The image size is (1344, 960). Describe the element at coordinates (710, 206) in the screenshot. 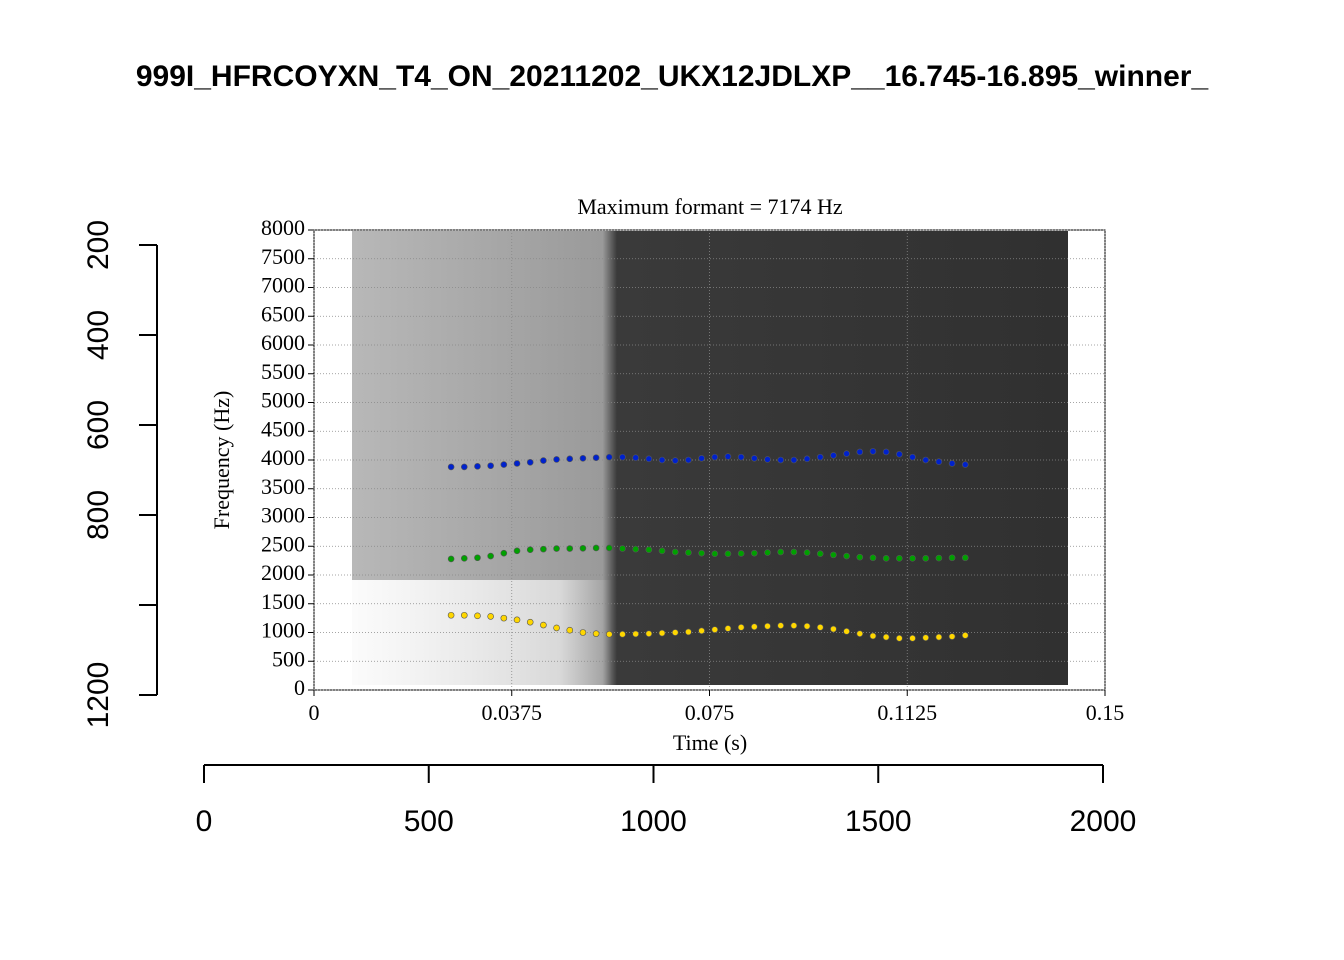

I see `plot-title: Maximum formant = 7174 Hz` at that location.